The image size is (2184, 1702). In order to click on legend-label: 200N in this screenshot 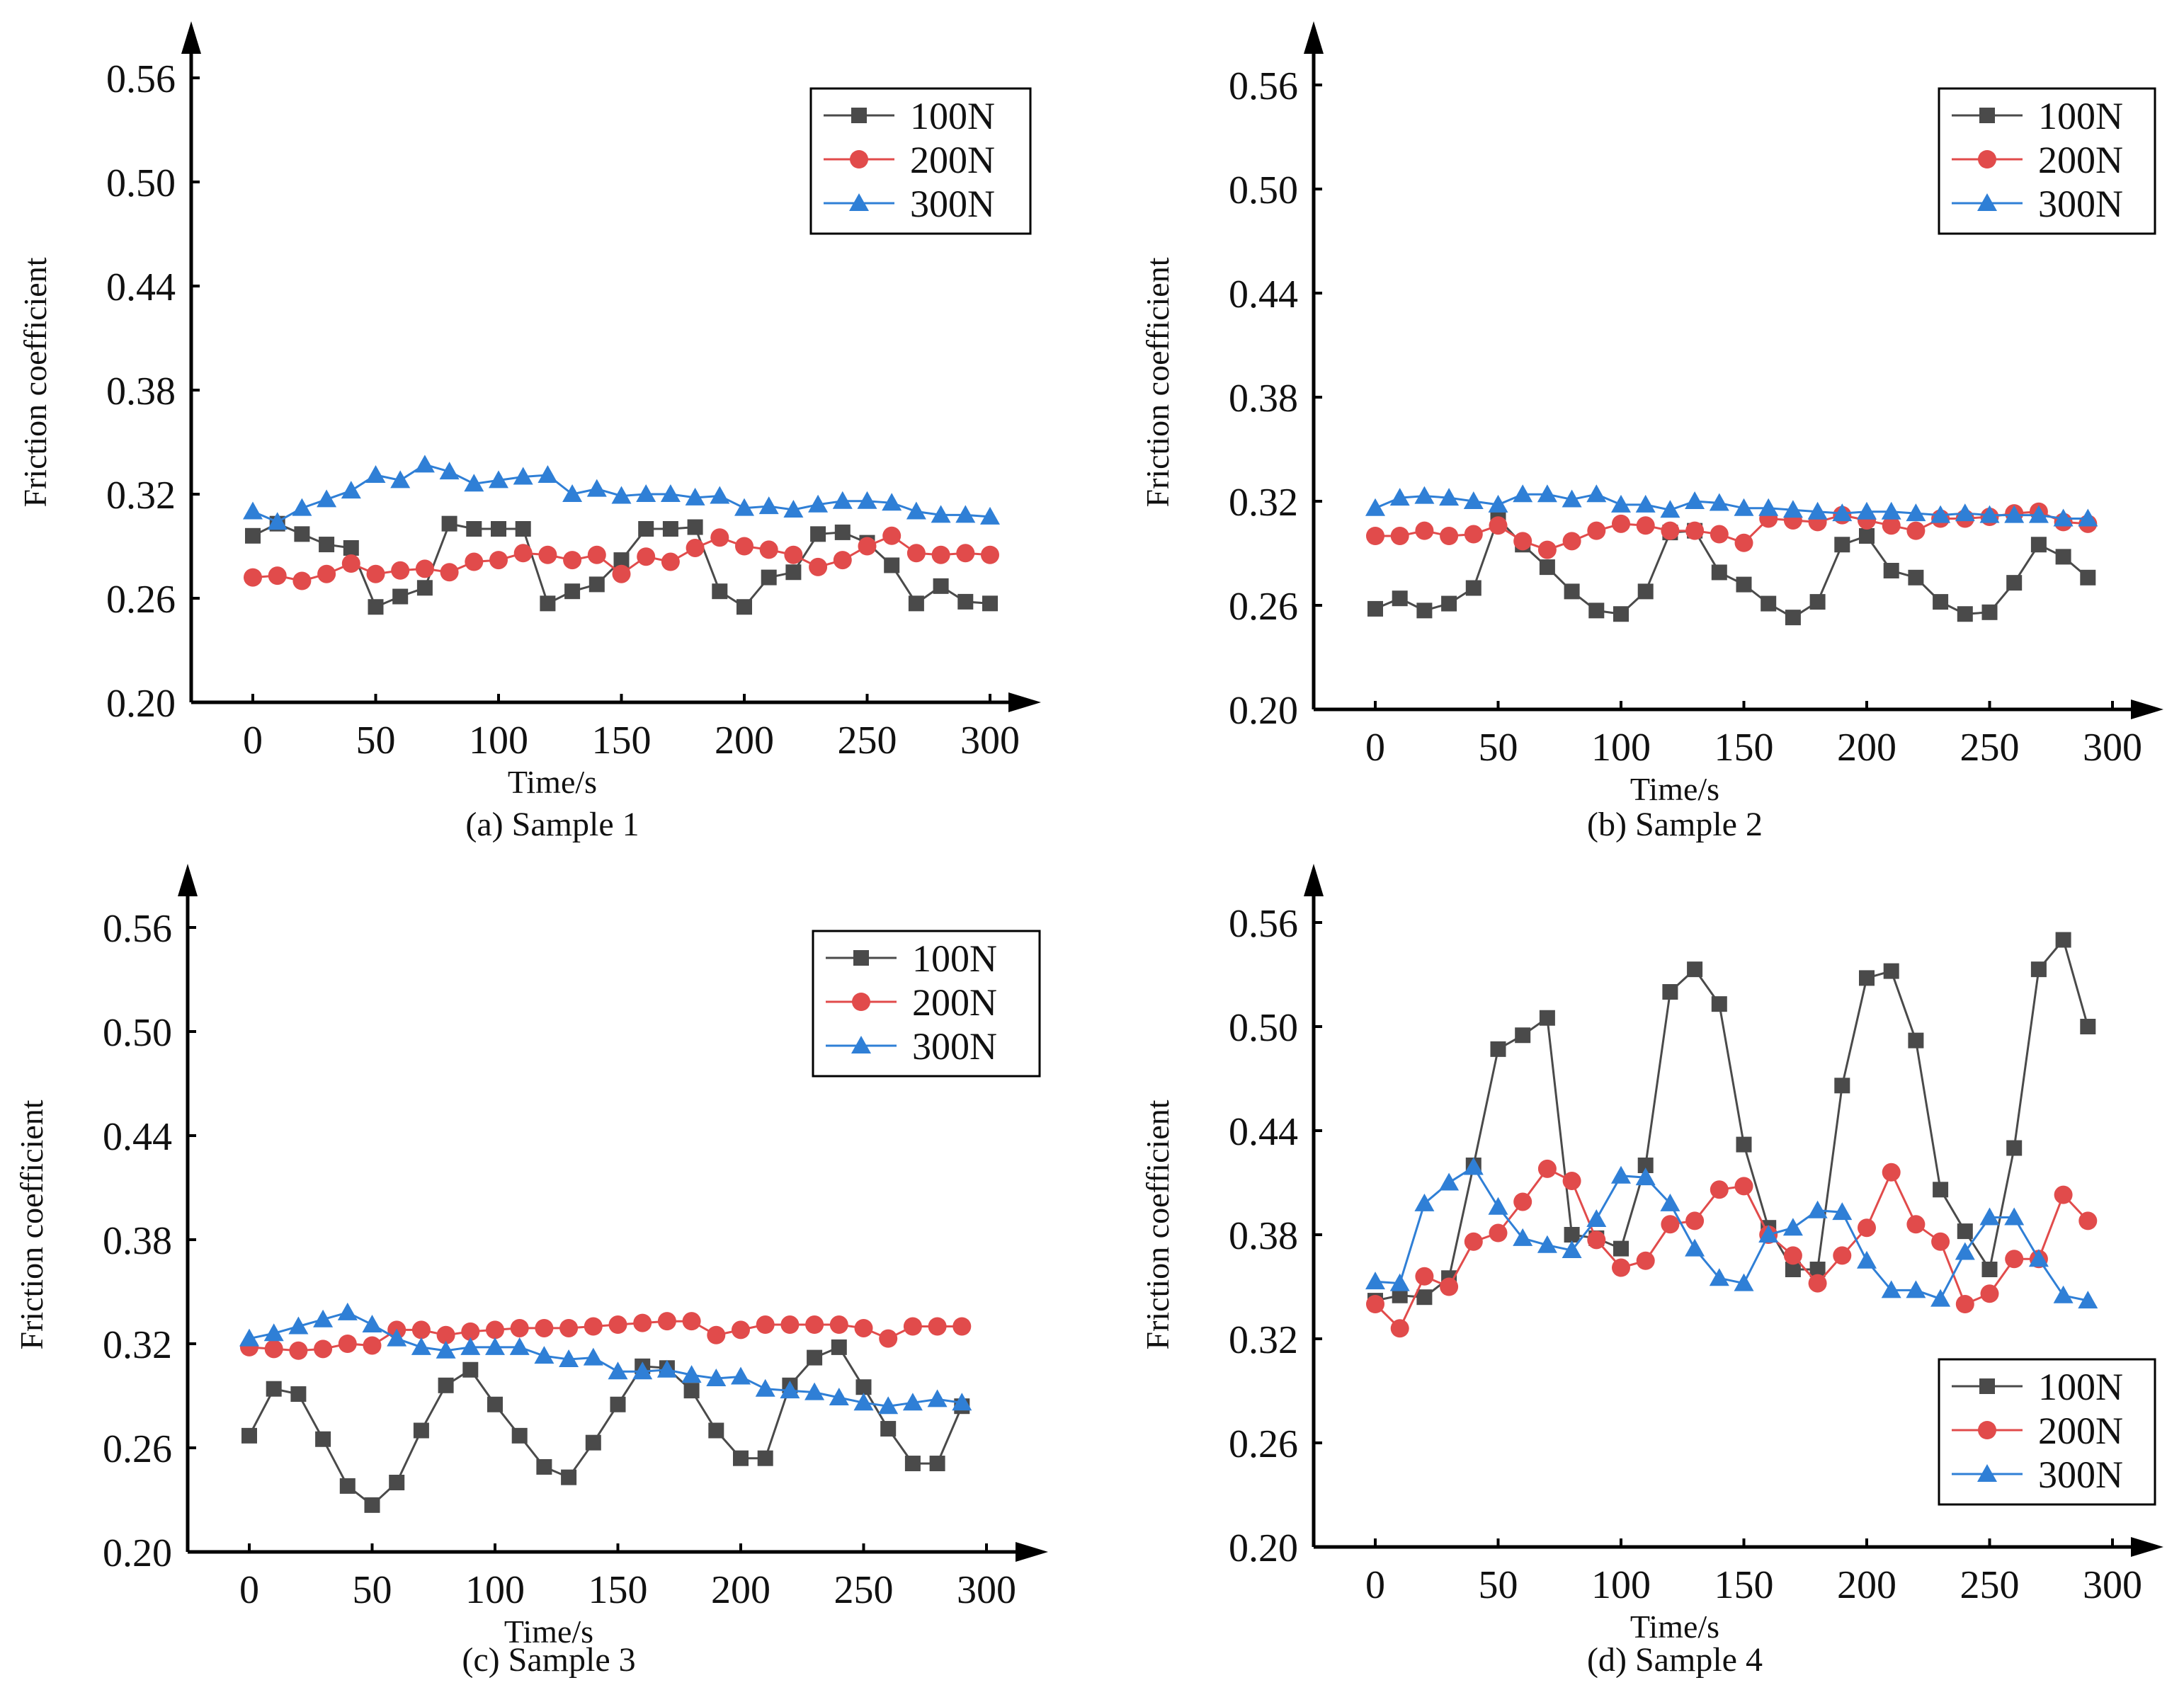, I will do `click(2081, 1431)`.